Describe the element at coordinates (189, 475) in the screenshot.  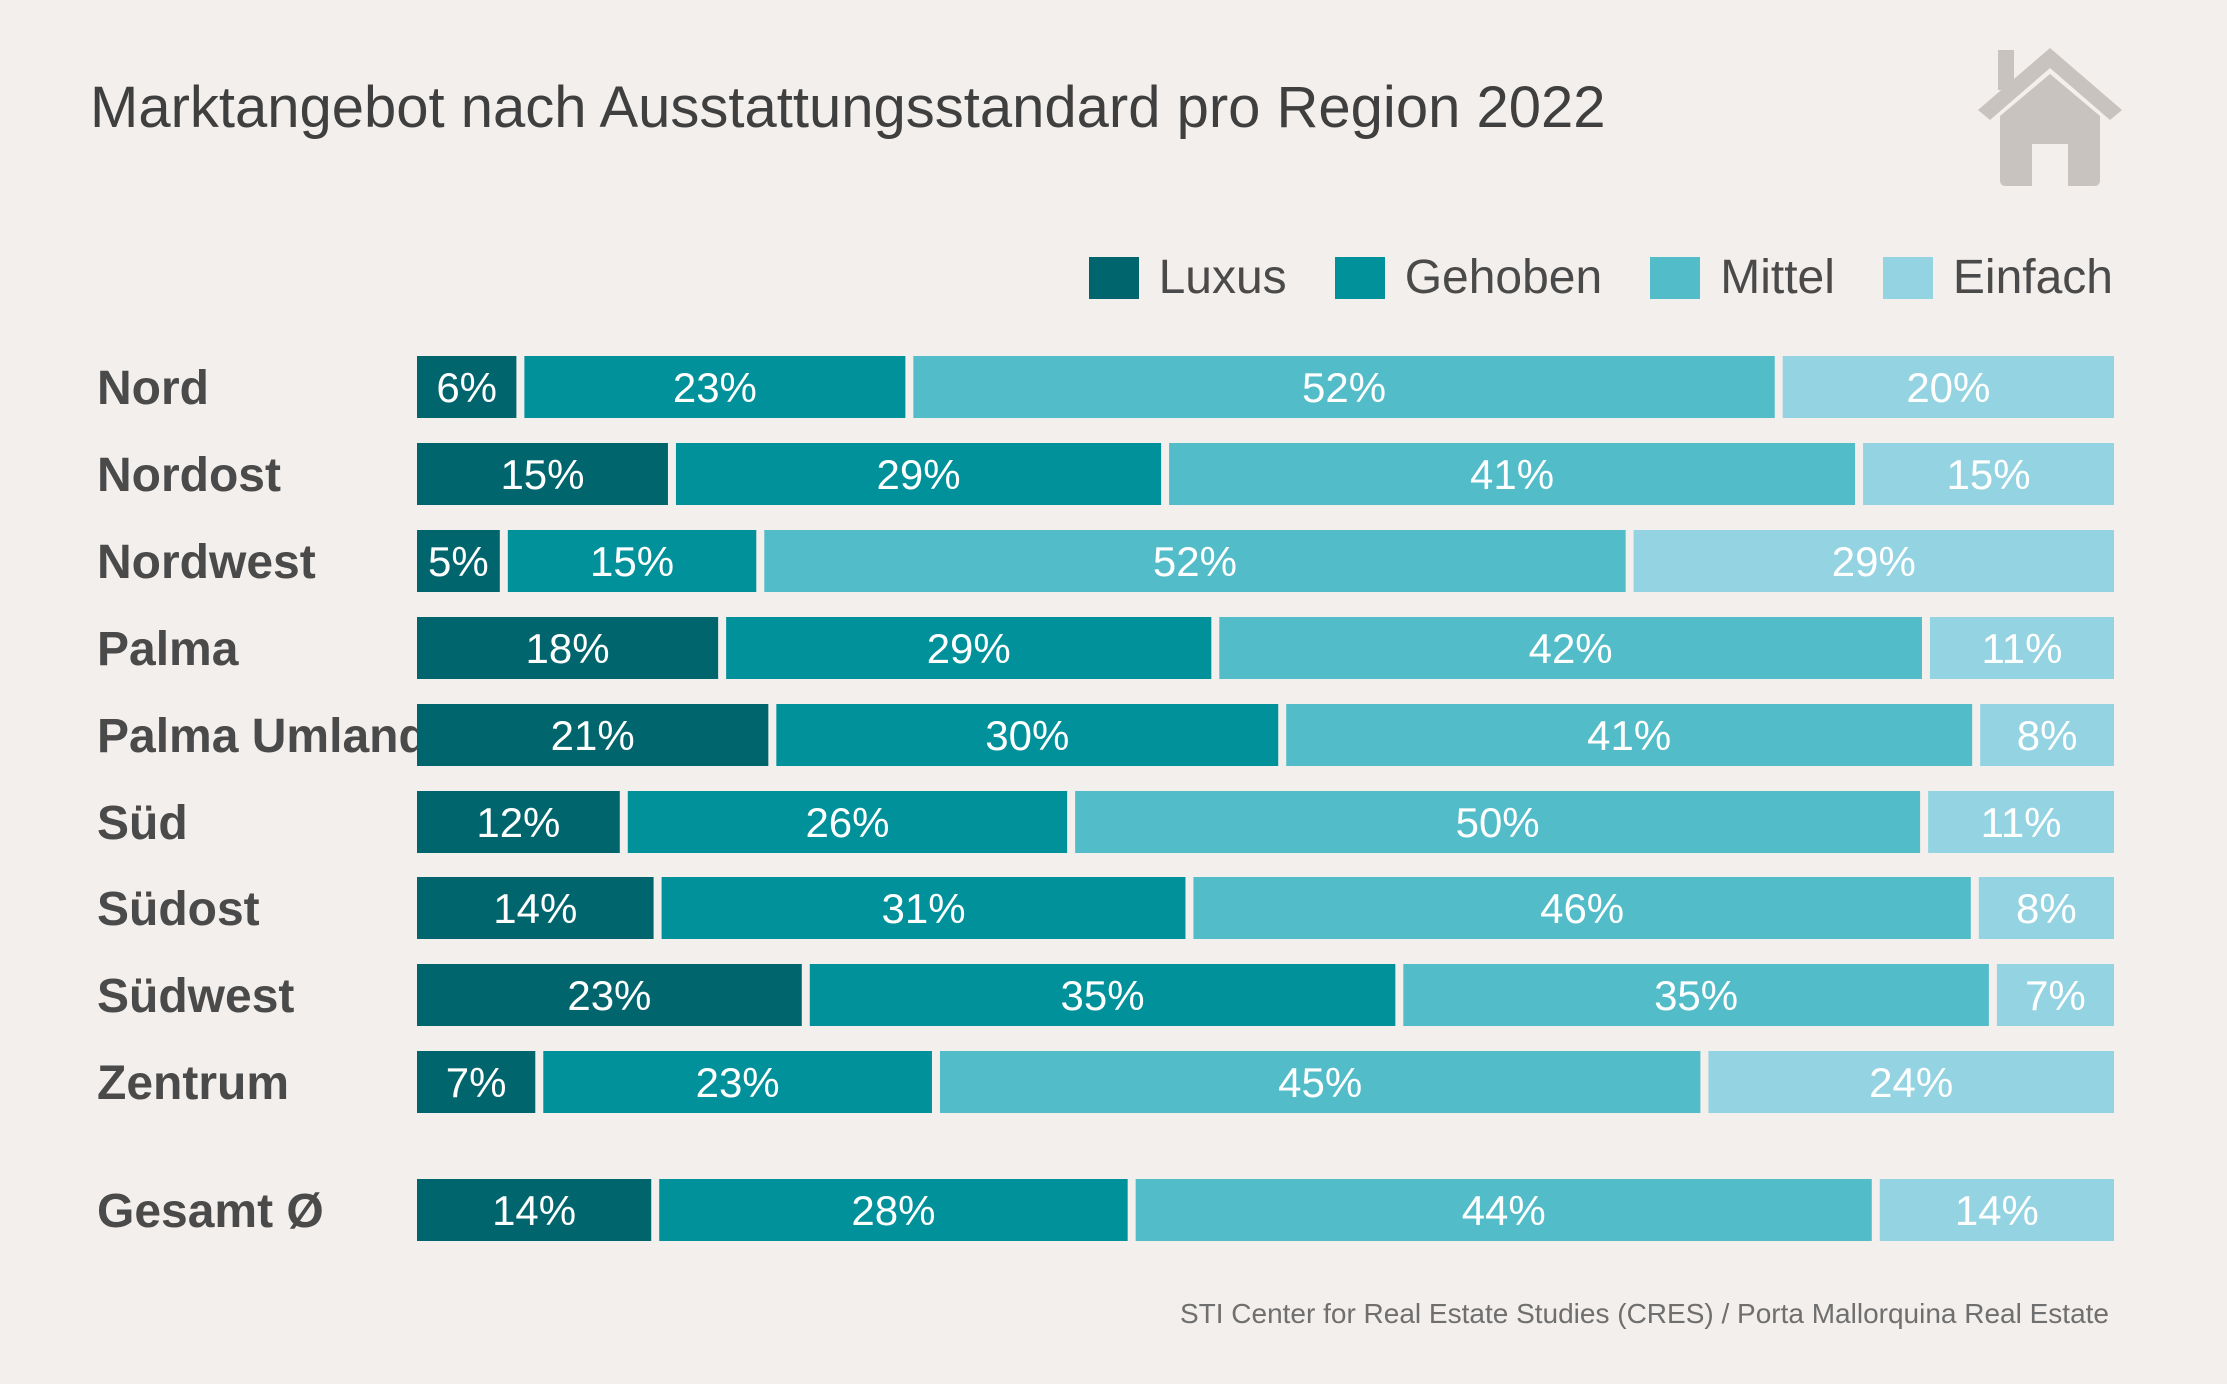
I see `category-label-nordost: Nordost` at that location.